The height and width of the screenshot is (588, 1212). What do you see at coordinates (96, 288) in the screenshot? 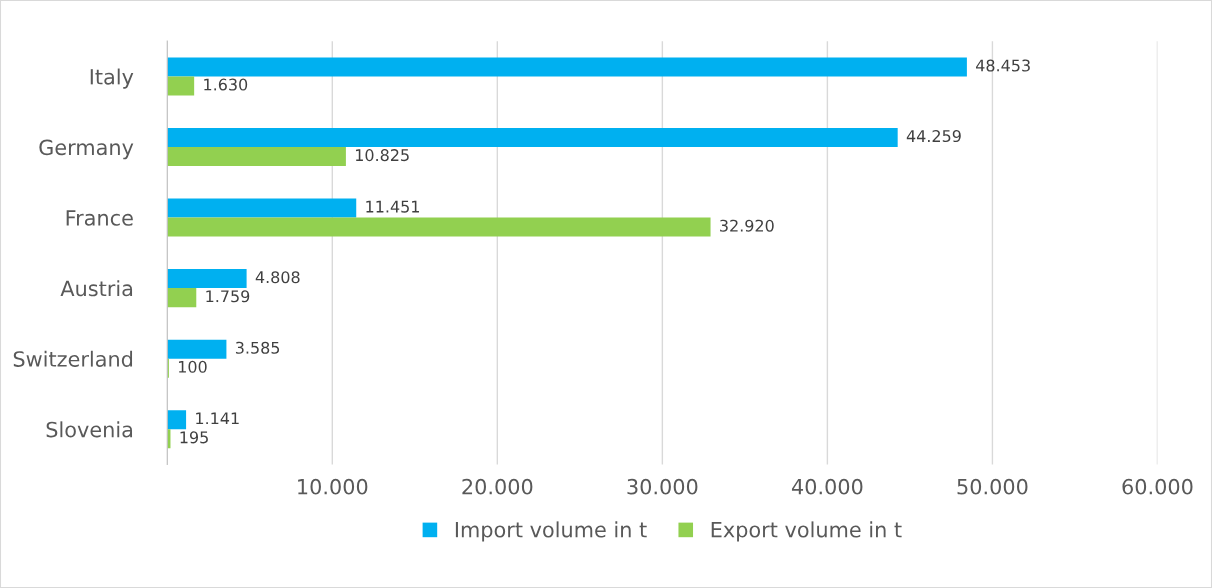
I see `y-tick-label: Austria` at bounding box center [96, 288].